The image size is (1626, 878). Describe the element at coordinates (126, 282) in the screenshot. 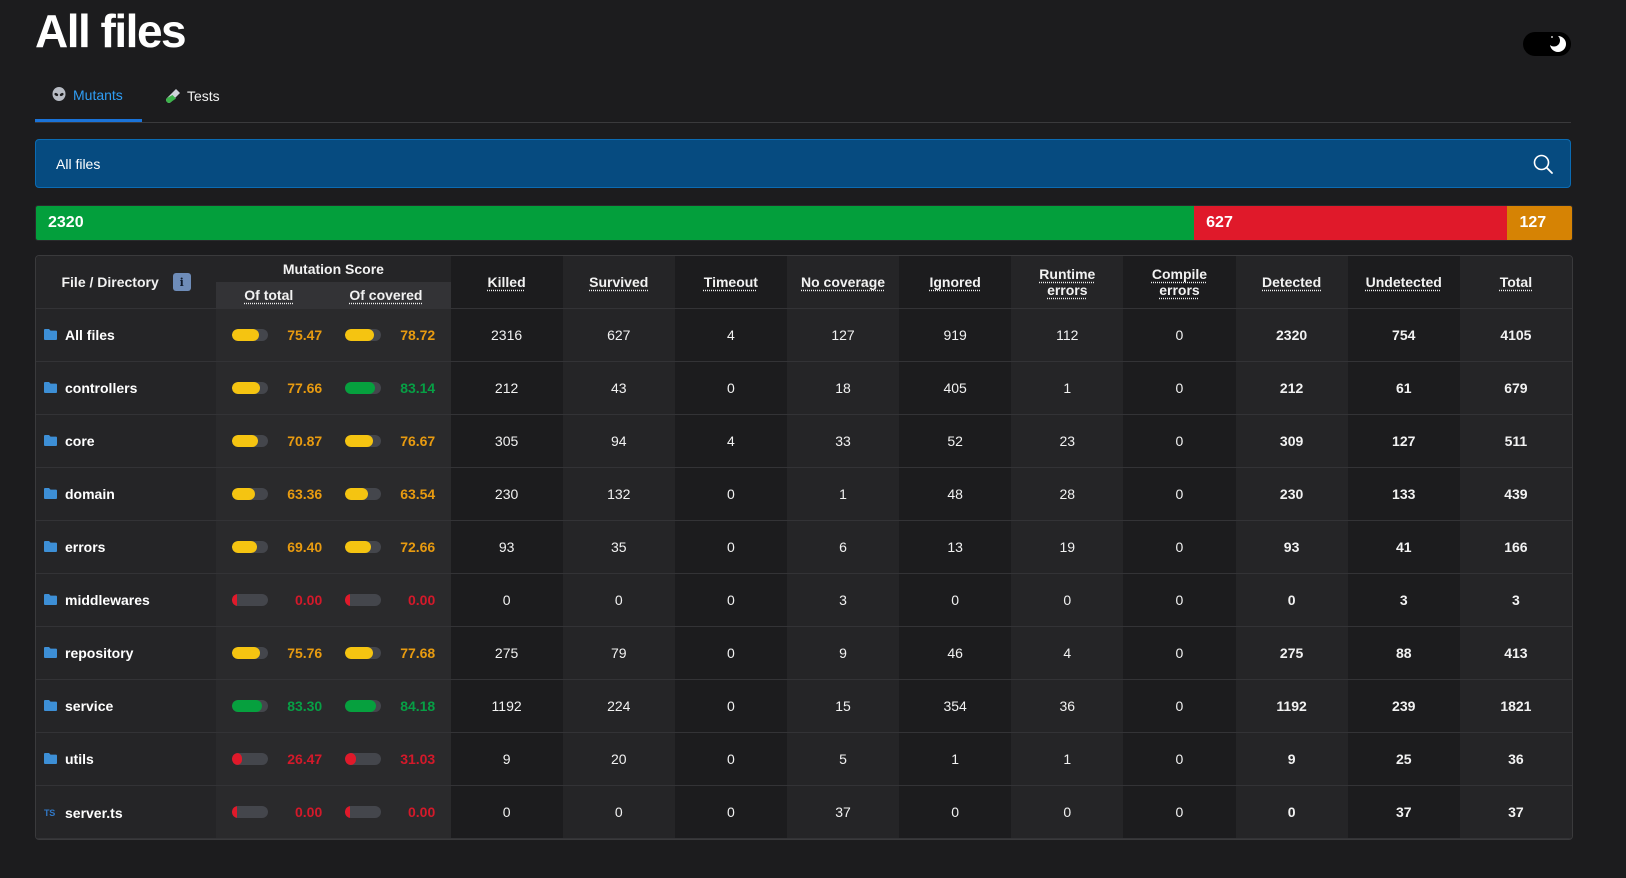

I see `file-directory-header: File / Directory i` at that location.